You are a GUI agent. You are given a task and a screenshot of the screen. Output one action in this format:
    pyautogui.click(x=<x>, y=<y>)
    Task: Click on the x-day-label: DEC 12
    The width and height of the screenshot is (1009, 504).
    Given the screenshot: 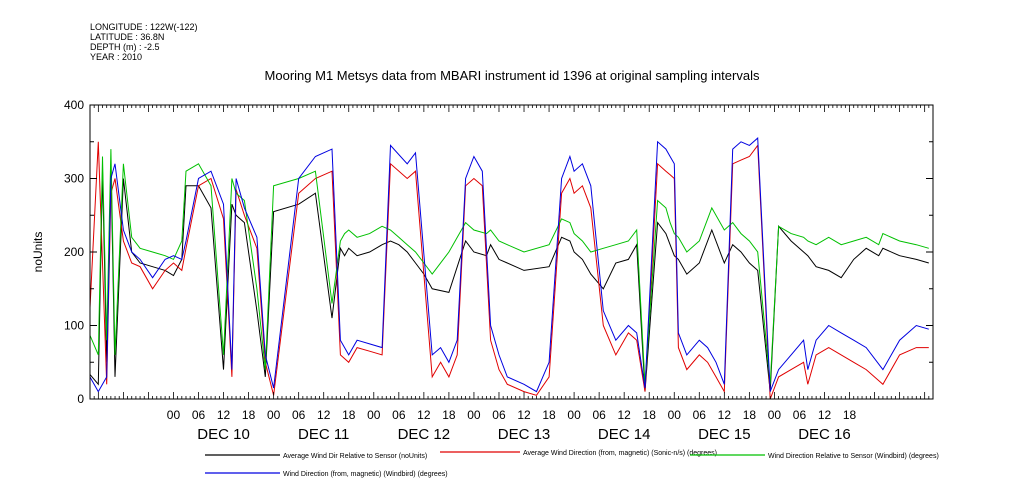 What is the action you would take?
    pyautogui.click(x=424, y=434)
    